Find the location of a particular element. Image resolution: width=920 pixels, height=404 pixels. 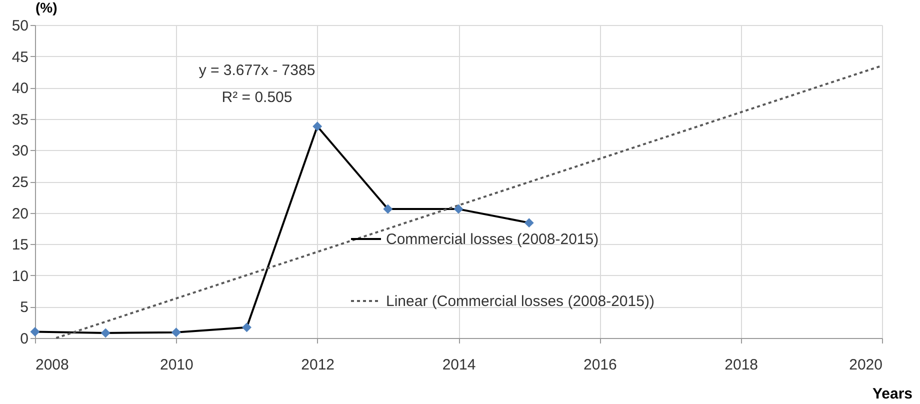

annotation: R² = 0.505 is located at coordinates (257, 97).